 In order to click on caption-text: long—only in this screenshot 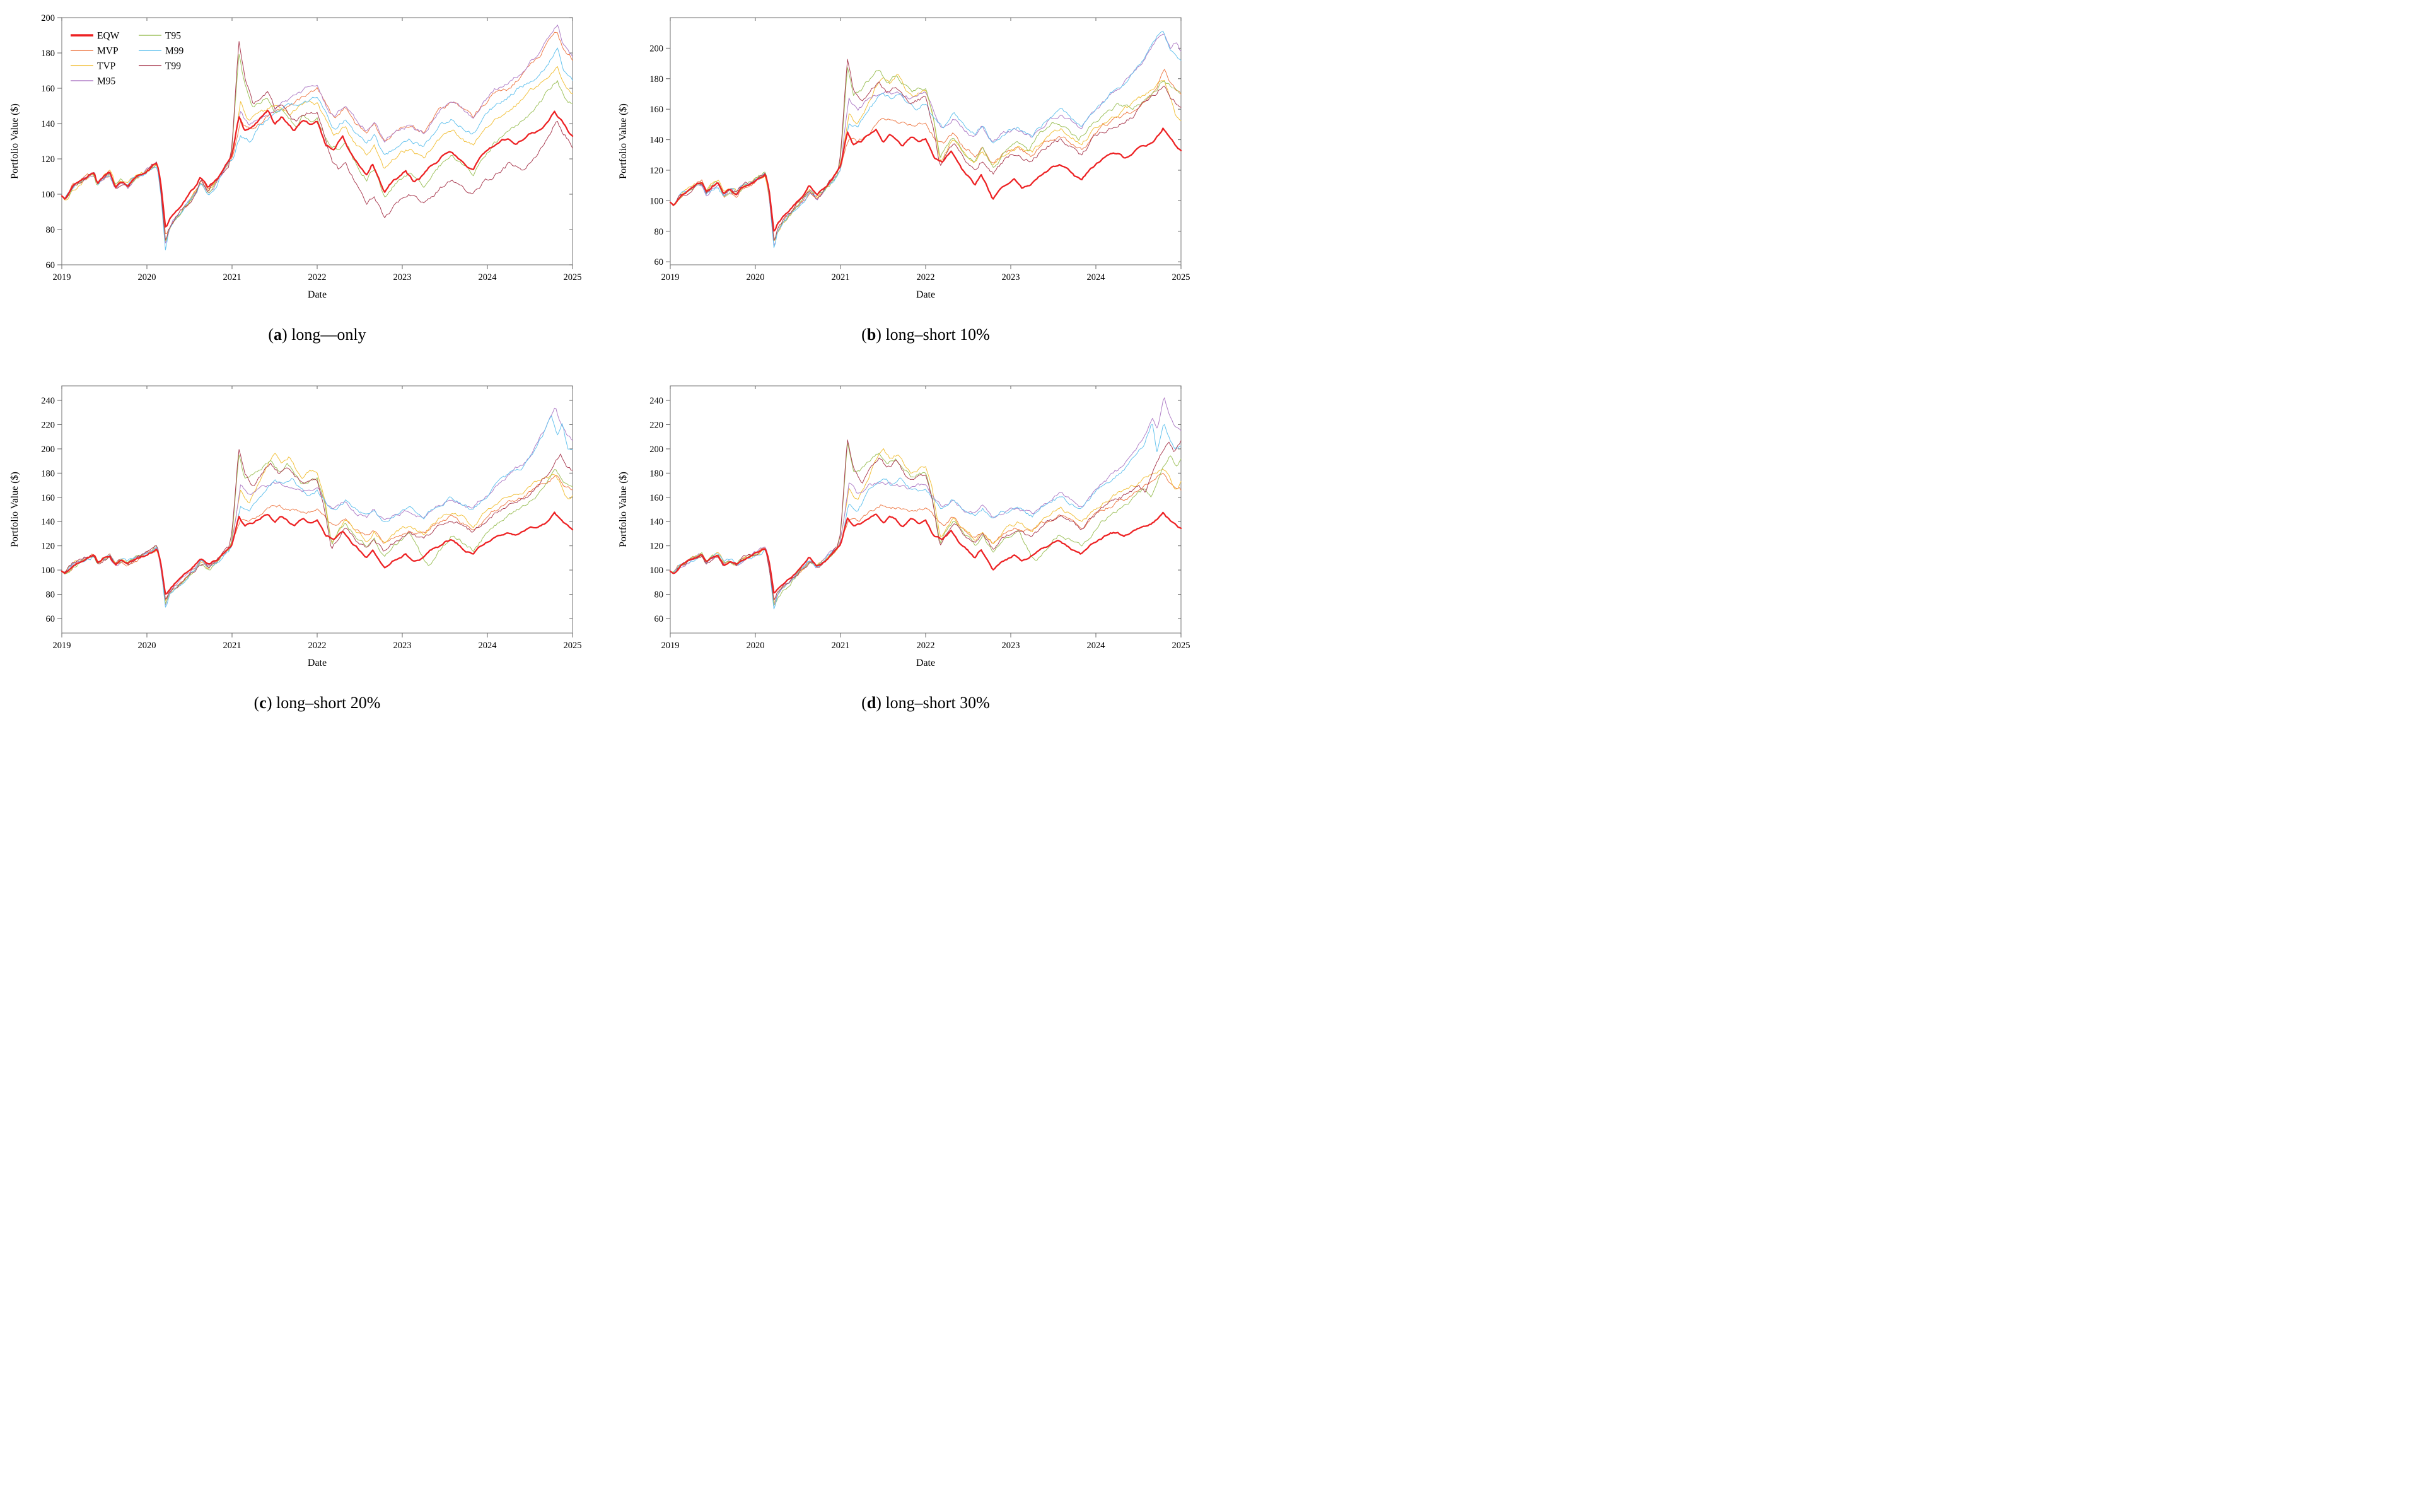, I will do `click(326, 334)`.